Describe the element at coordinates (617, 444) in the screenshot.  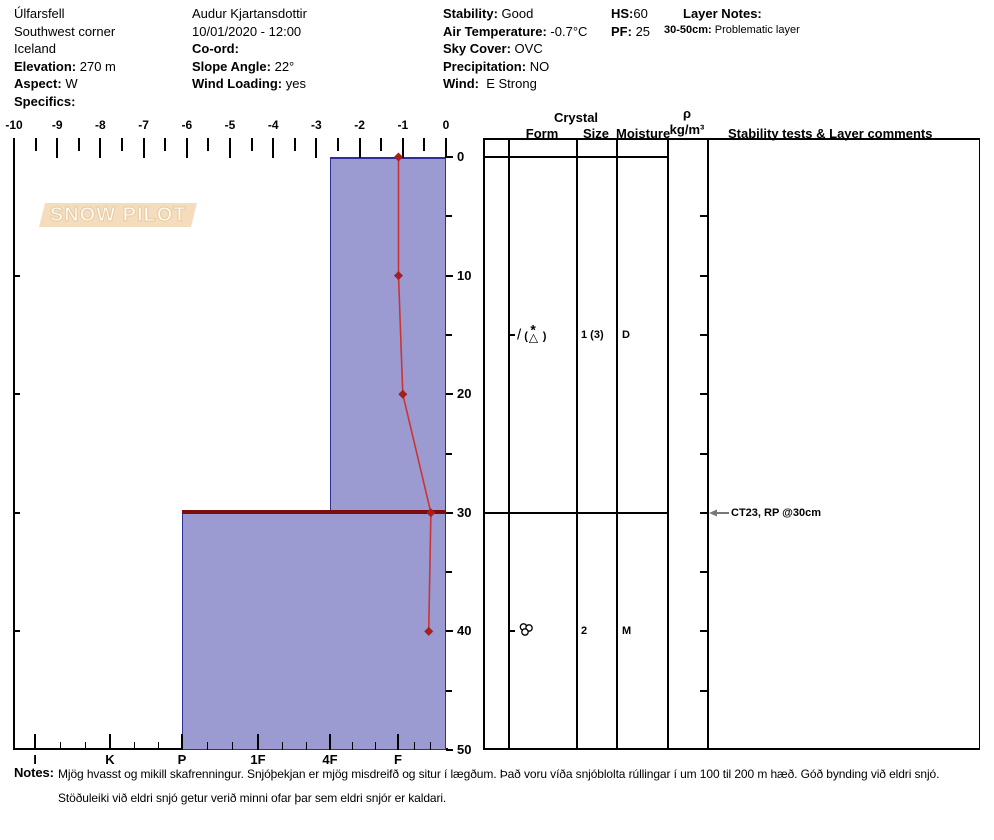
I see `panel-border-moisture` at that location.